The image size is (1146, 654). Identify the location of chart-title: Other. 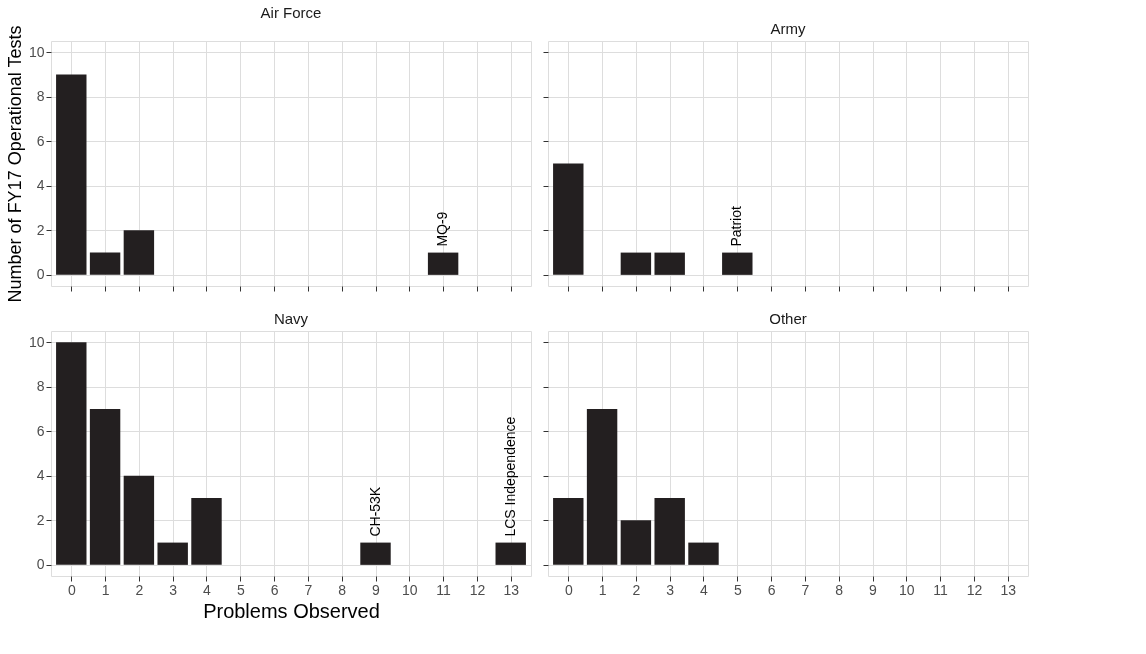
(788, 318).